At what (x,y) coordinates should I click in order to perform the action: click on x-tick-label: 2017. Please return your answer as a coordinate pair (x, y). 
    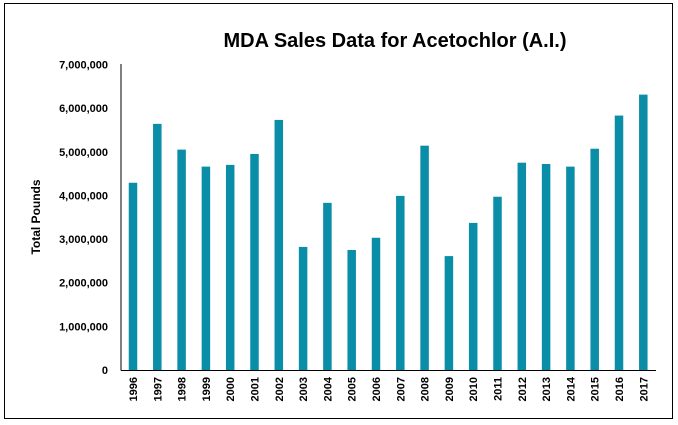
    Looking at the image, I should click on (644, 389).